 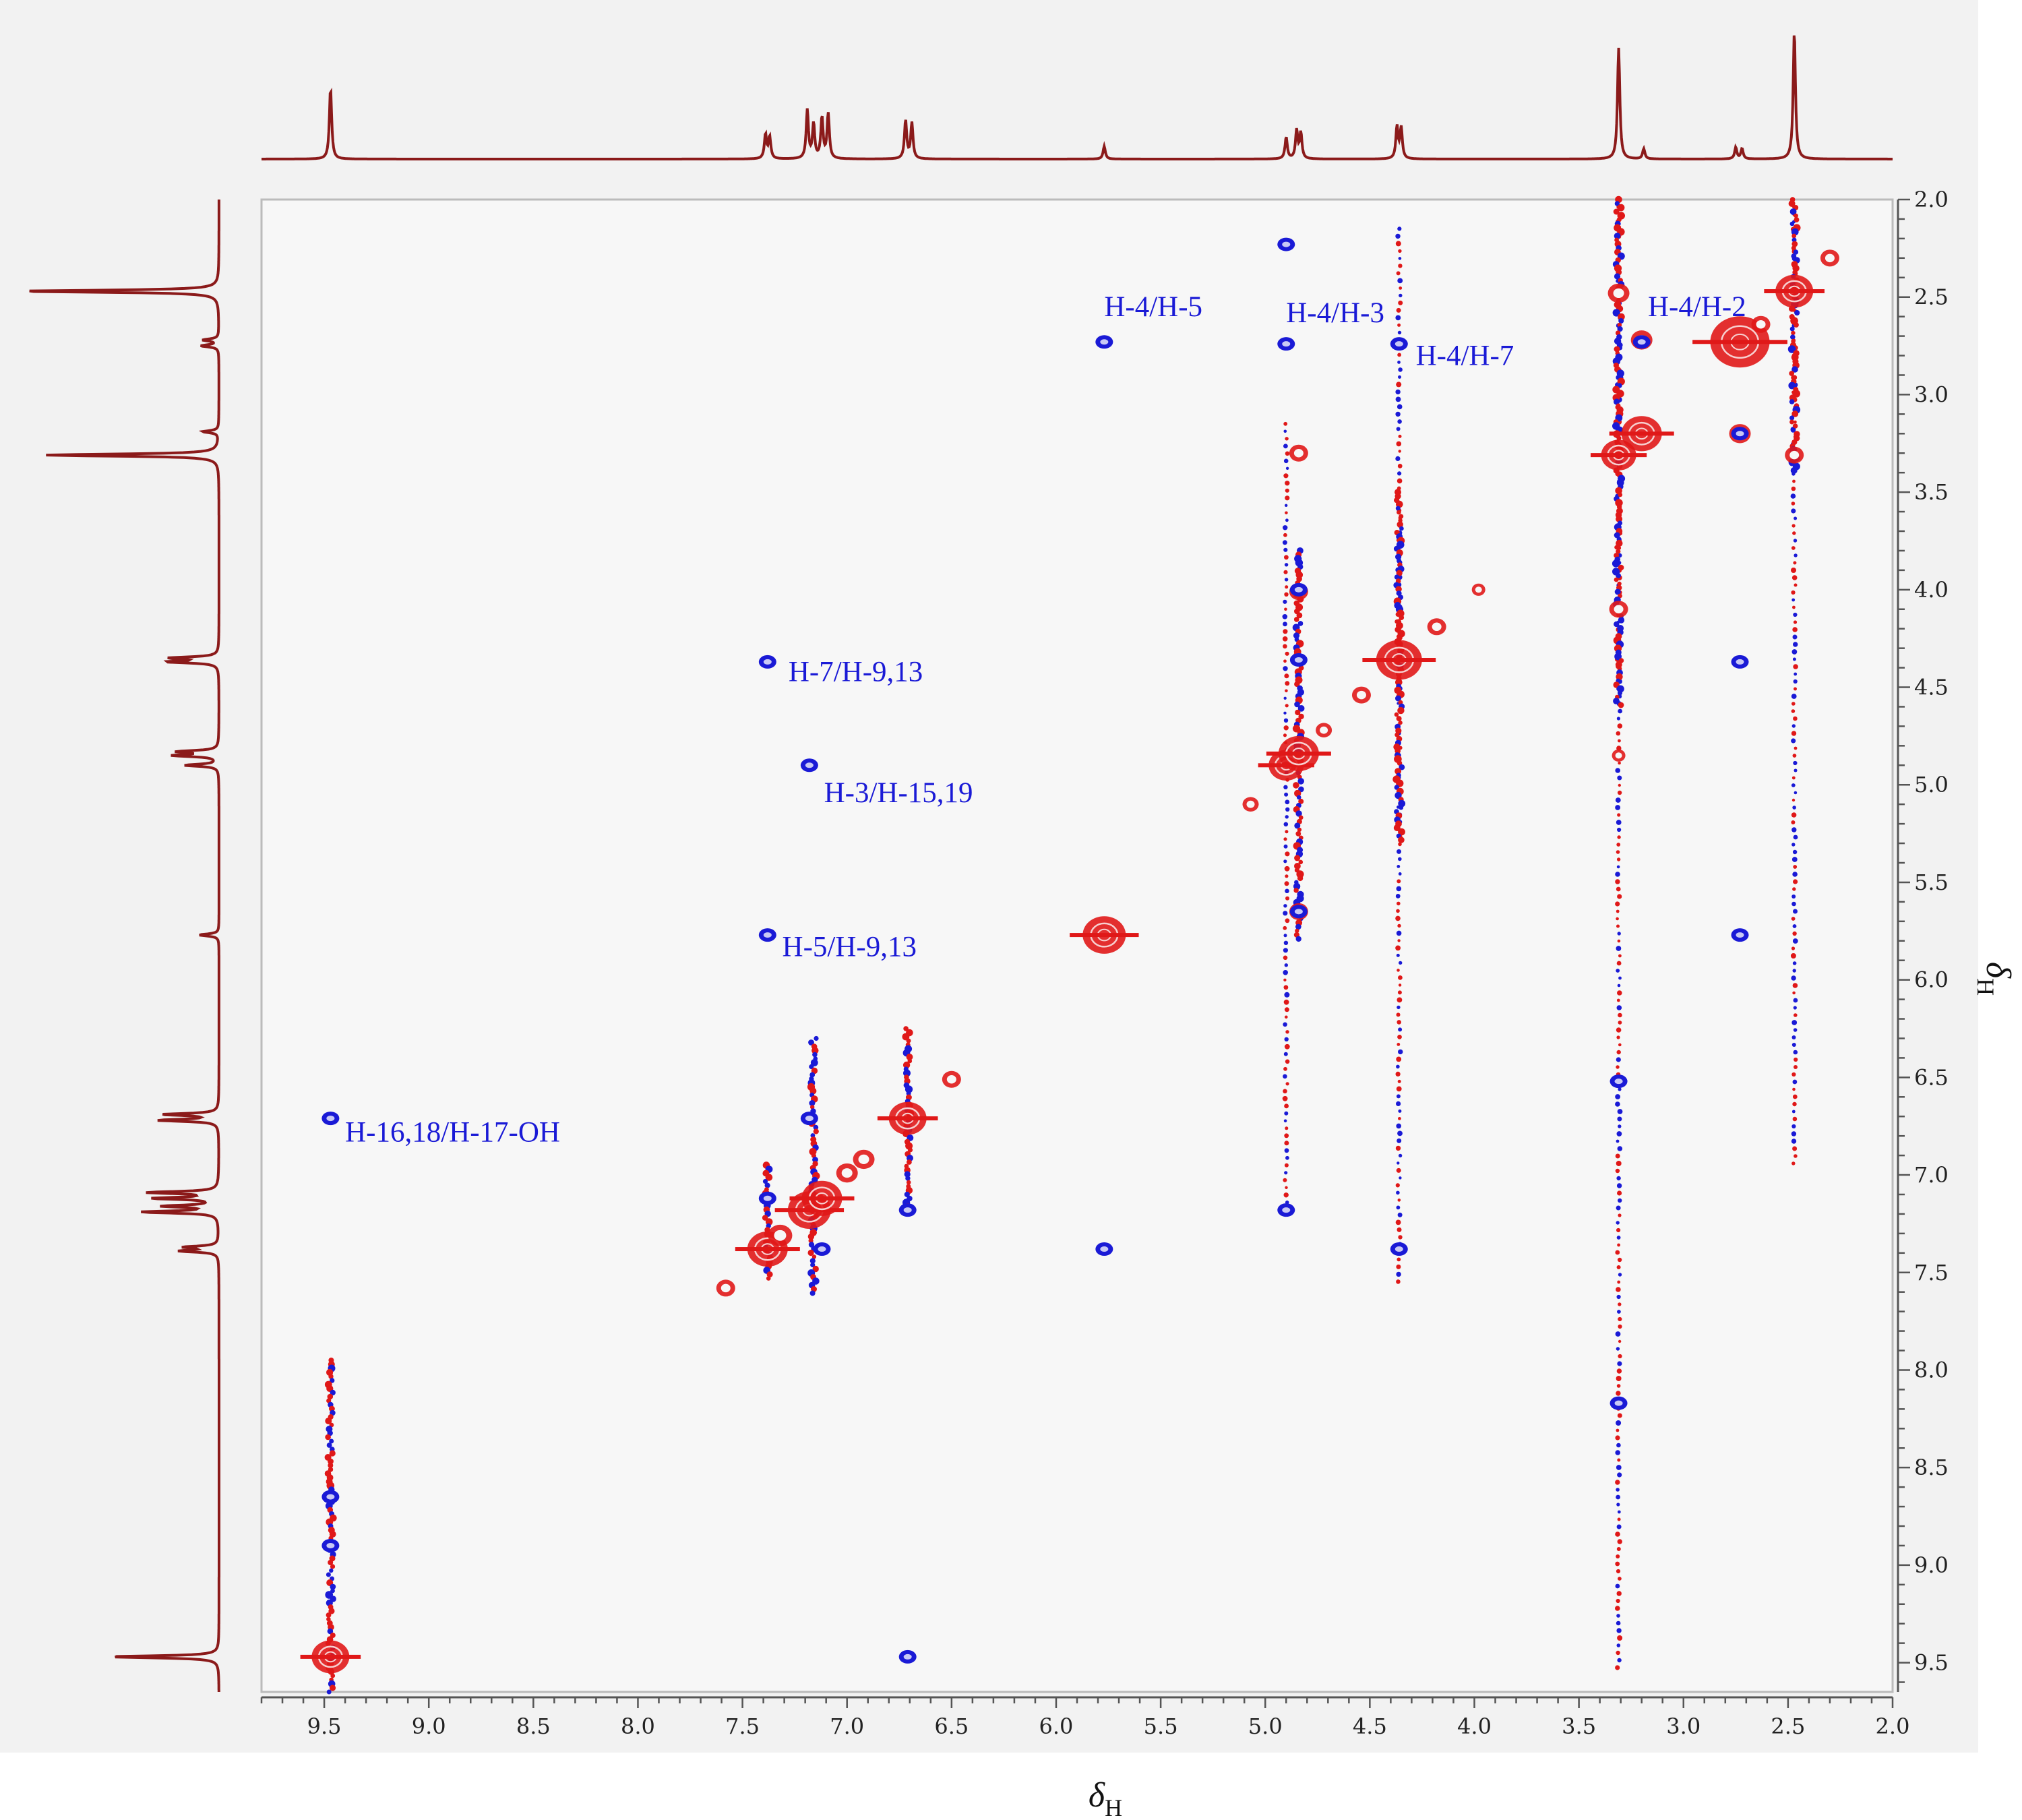 I want to click on x-axis-label: δH, so click(x=1105, y=1798).